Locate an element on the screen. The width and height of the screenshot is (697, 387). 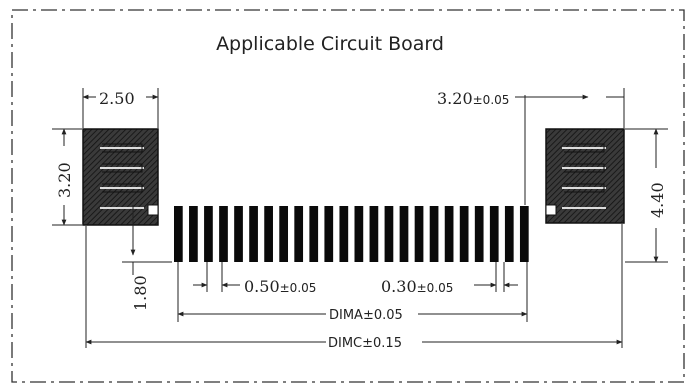
dim-pitch-value: 0.50 is located at coordinates (262, 286).